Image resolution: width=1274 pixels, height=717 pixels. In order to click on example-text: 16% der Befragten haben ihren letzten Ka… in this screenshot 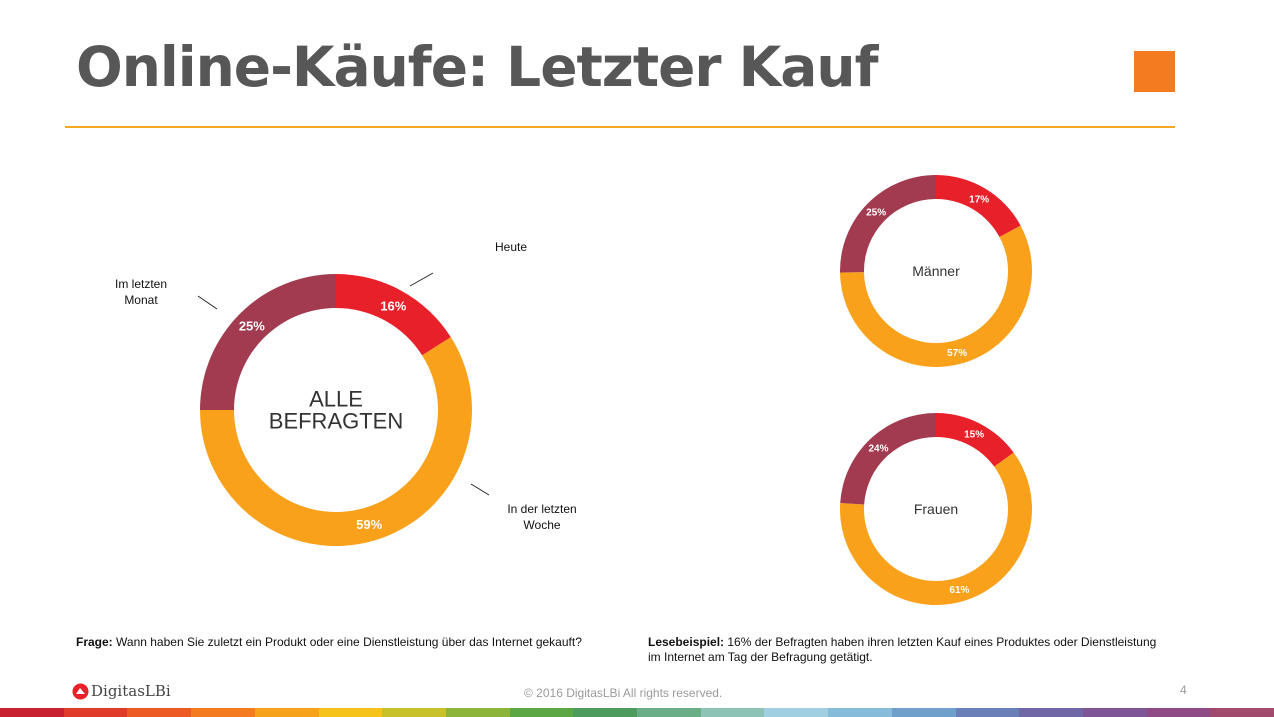, I will do `click(902, 649)`.